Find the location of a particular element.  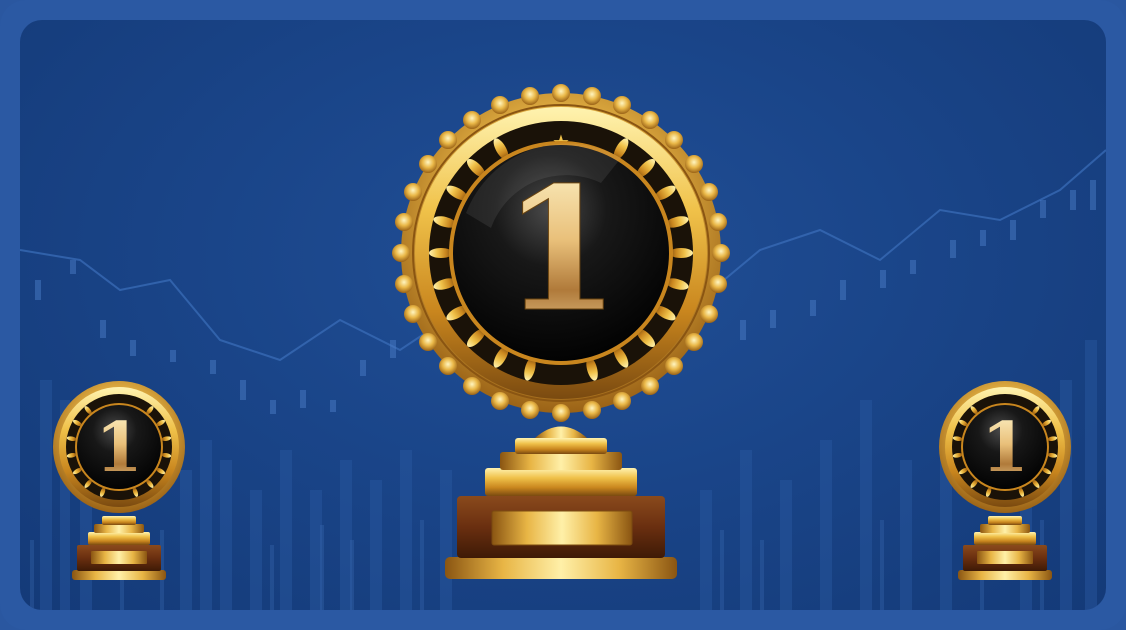

left-medal-number: 1 is located at coordinates (118, 448).